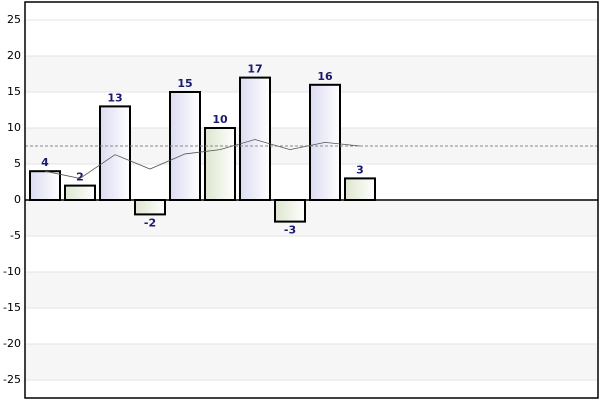  What do you see at coordinates (254, 69) in the screenshot?
I see `value-label: 17` at bounding box center [254, 69].